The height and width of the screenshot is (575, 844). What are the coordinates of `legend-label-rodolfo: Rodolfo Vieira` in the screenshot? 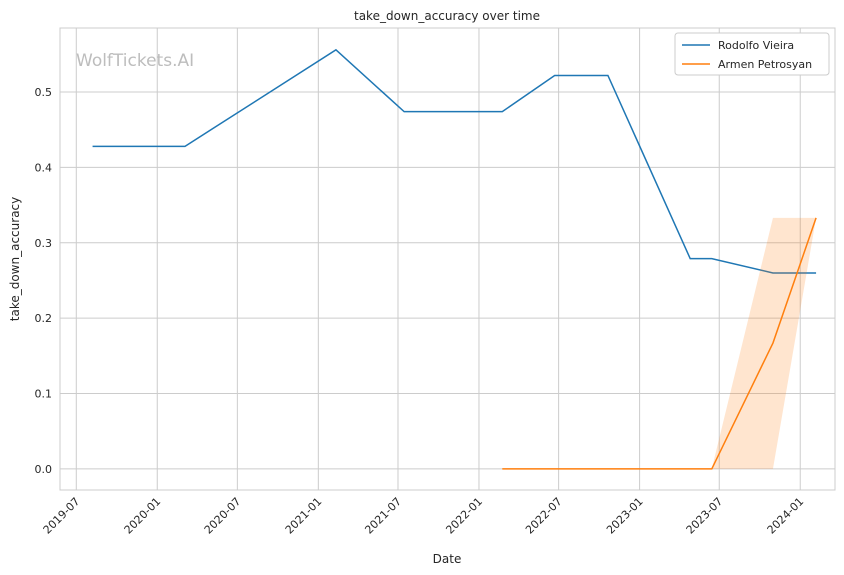 It's located at (756, 45).